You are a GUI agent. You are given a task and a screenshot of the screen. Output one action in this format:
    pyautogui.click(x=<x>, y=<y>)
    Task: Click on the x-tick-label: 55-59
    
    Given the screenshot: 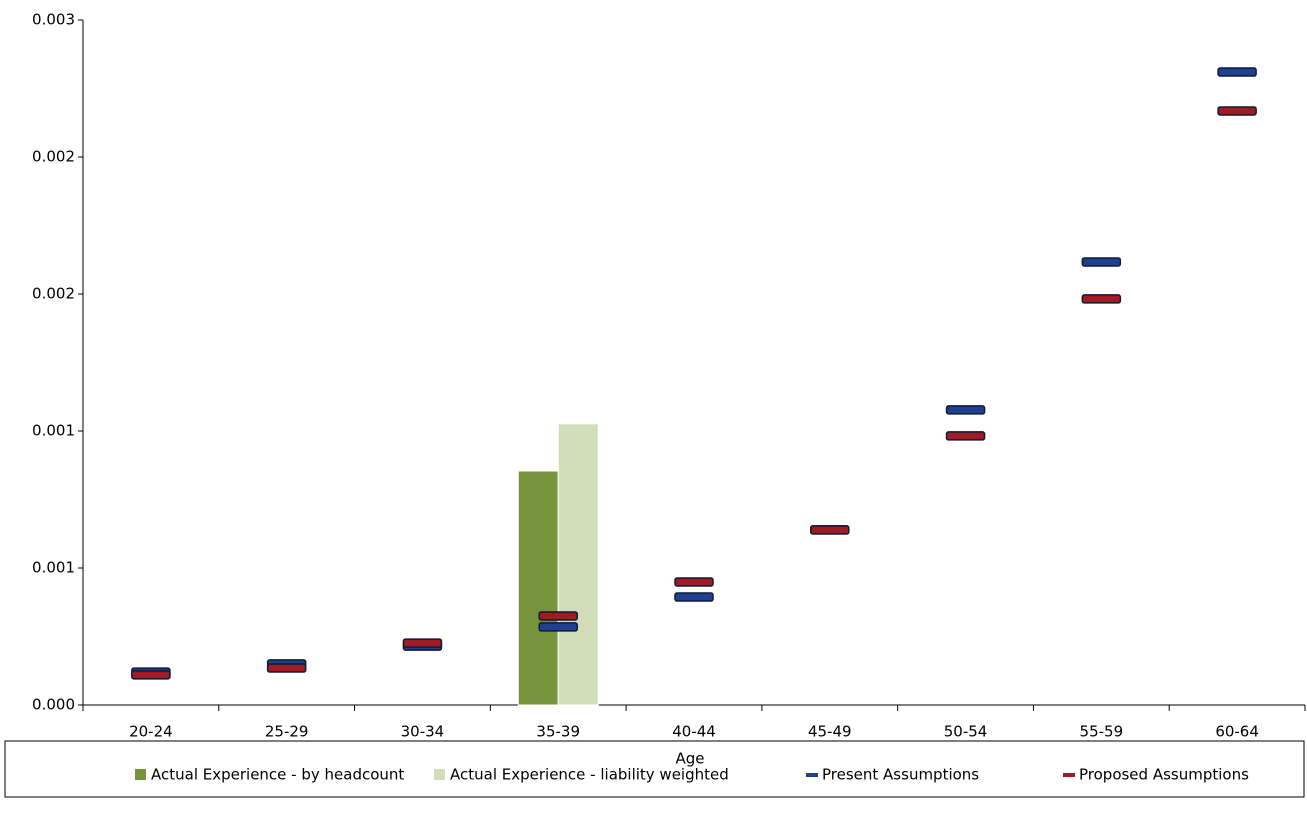 What is the action you would take?
    pyautogui.click(x=1102, y=732)
    